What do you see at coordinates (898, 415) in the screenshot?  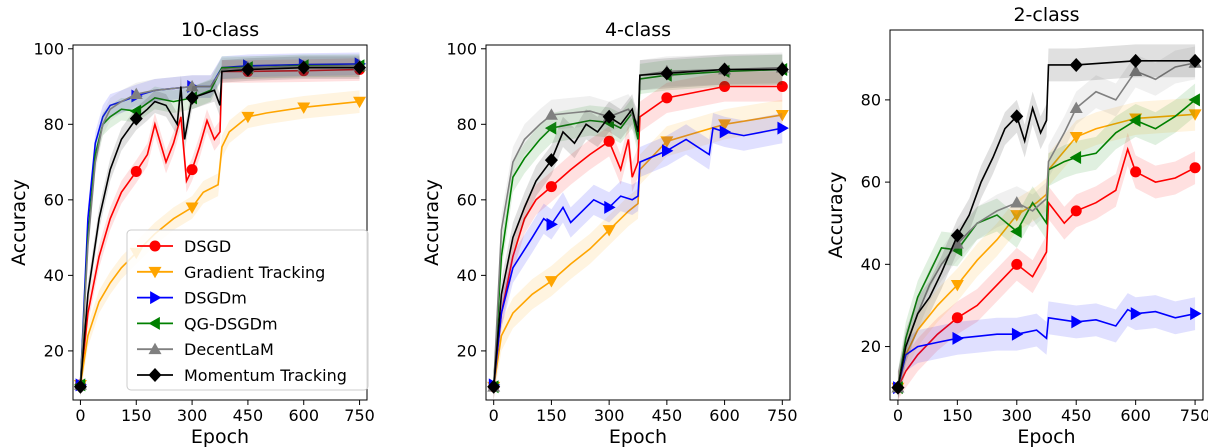 I see `x-tick-label: 0` at bounding box center [898, 415].